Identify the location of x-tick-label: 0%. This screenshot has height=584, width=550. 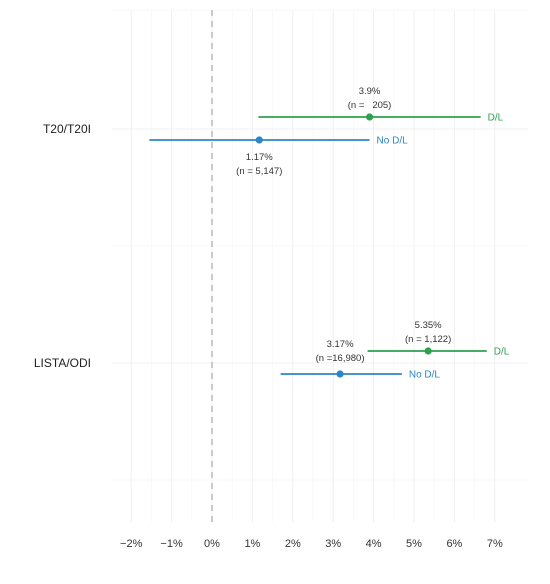
(212, 544).